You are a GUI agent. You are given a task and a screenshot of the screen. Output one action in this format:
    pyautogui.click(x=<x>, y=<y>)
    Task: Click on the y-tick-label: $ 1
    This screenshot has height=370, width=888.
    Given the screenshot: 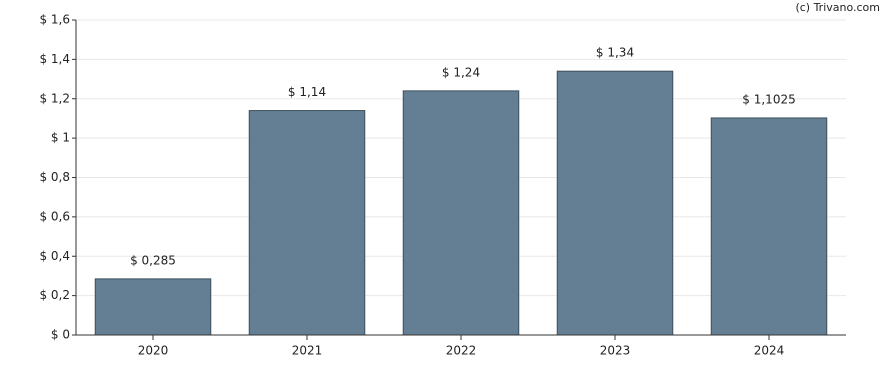 What is the action you would take?
    pyautogui.click(x=60, y=138)
    